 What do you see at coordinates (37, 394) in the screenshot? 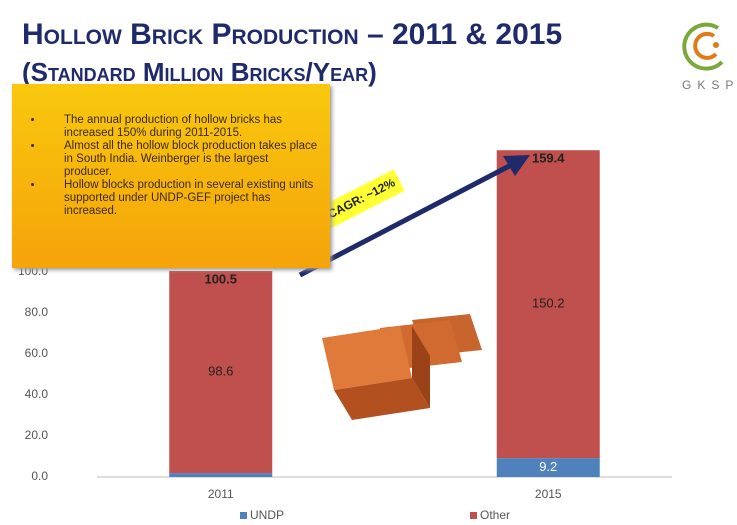
I see `y-tick-label: 40.0` at bounding box center [37, 394].